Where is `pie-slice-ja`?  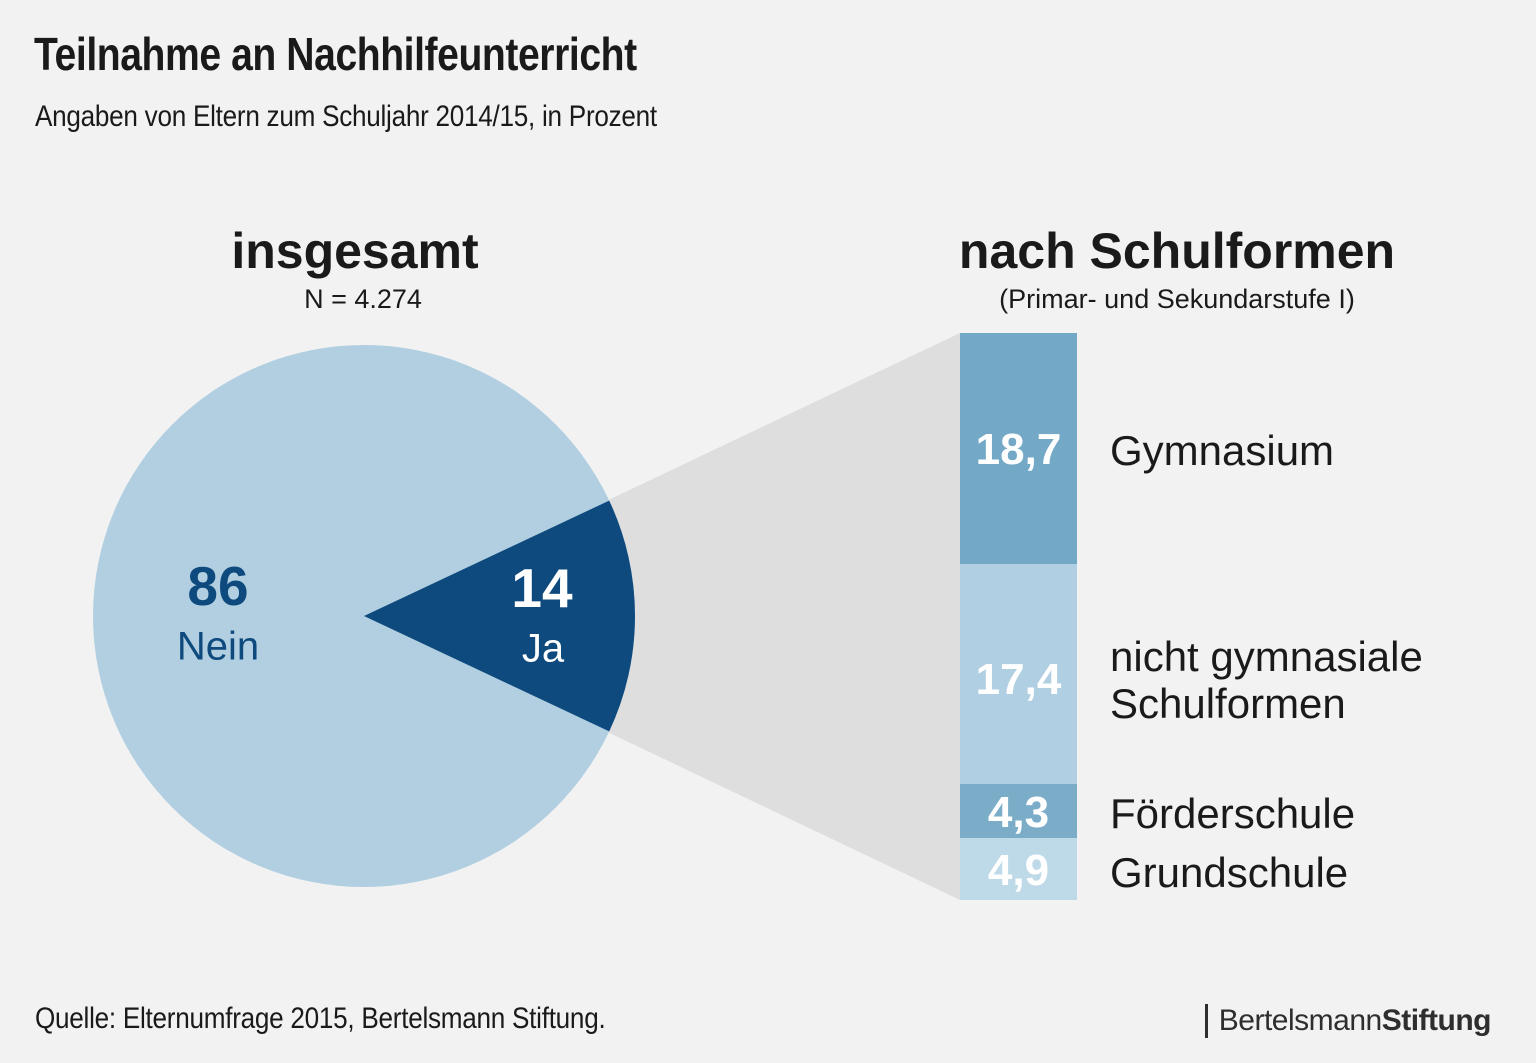
pie-slice-ja is located at coordinates (499, 616).